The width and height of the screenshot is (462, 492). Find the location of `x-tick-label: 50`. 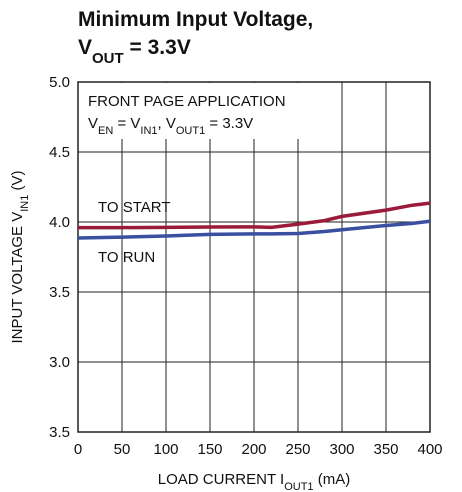

x-tick-label: 50 is located at coordinates (122, 449).